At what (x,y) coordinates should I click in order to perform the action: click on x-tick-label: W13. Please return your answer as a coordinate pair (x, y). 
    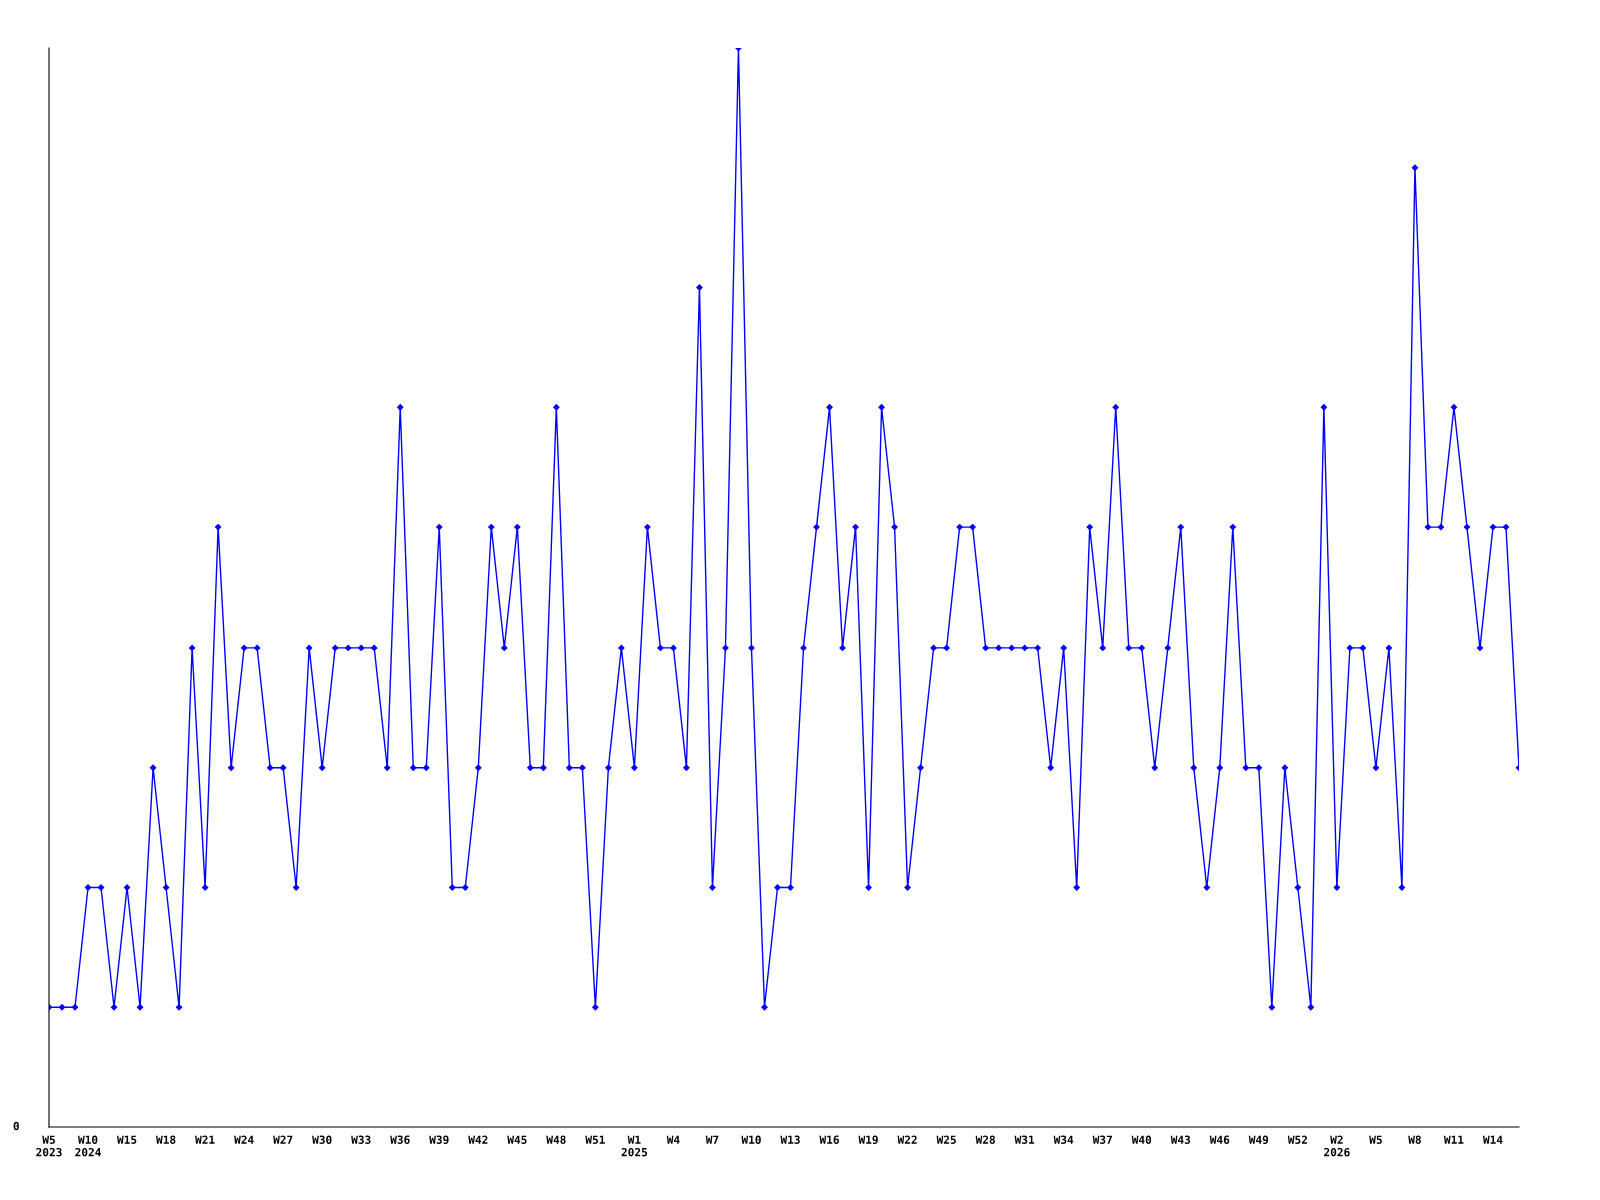
    Looking at the image, I should click on (790, 1139).